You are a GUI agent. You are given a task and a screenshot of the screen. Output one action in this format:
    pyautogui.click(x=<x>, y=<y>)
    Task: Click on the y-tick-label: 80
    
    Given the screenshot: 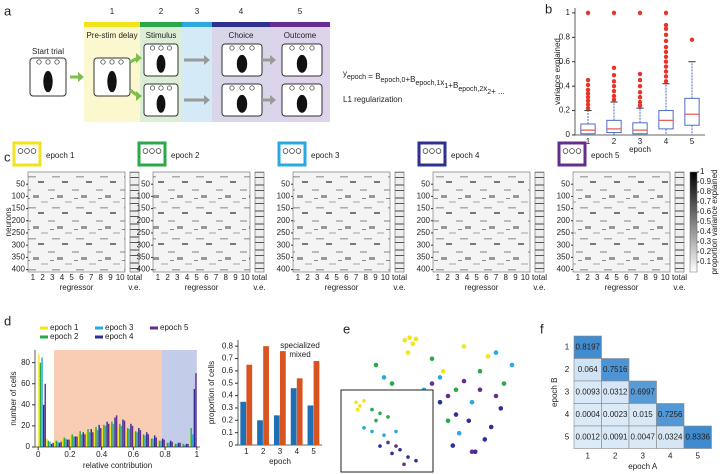 What is the action you would take?
    pyautogui.click(x=25, y=362)
    